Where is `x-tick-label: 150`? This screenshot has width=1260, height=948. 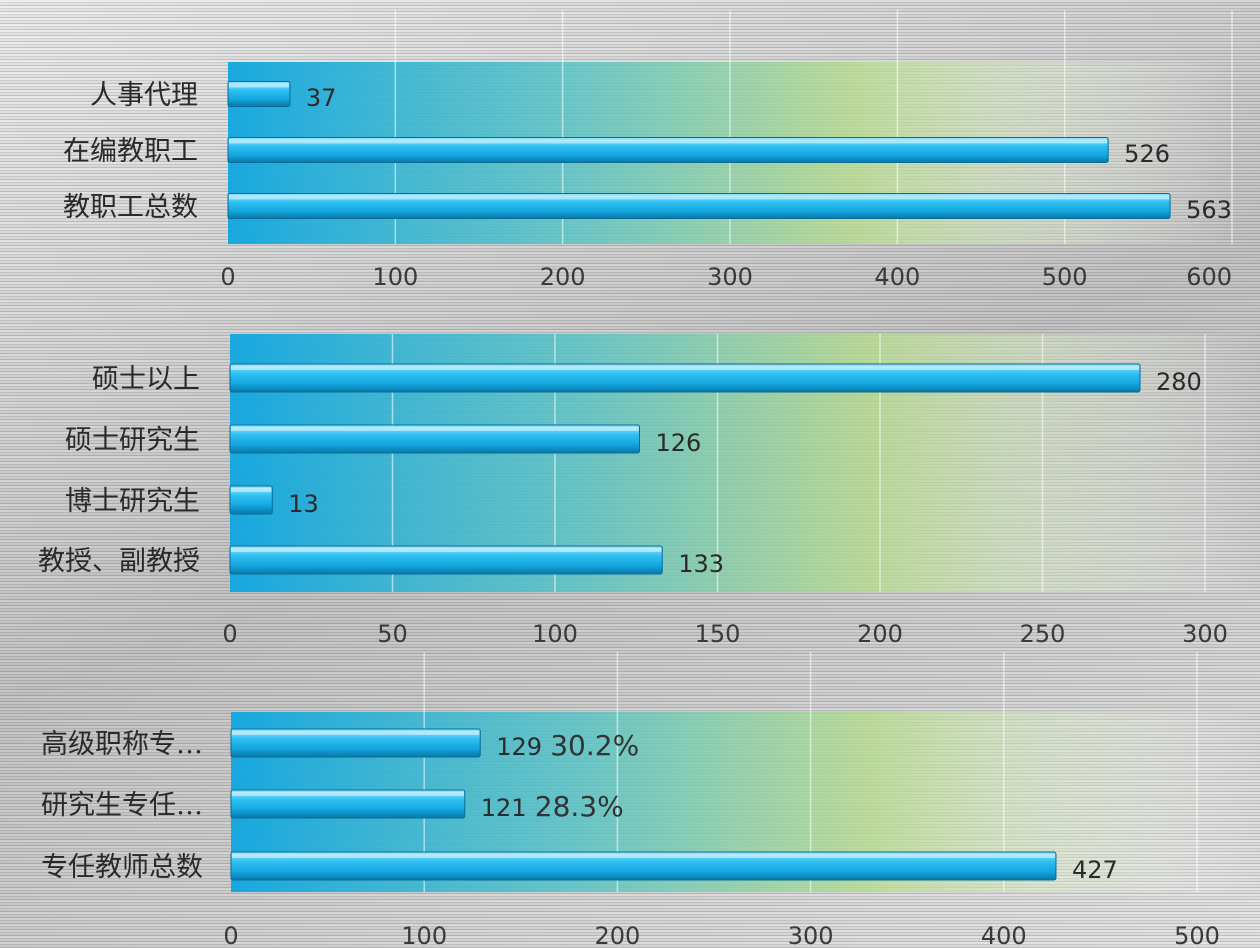 x-tick-label: 150 is located at coordinates (718, 634).